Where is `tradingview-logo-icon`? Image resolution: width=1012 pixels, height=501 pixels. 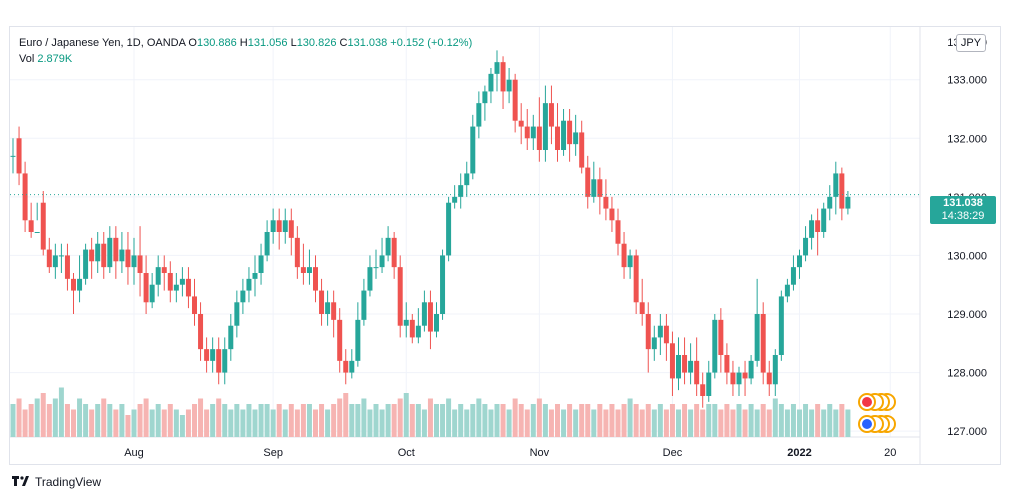 tradingview-logo-icon is located at coordinates (21, 482).